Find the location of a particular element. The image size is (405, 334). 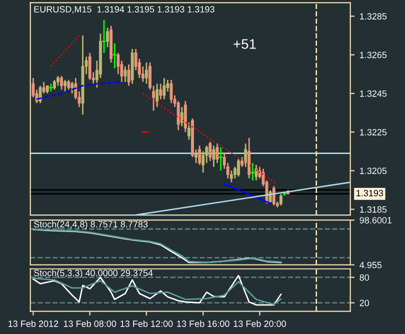

y-tick-label: 1.3205 is located at coordinates (373, 171).